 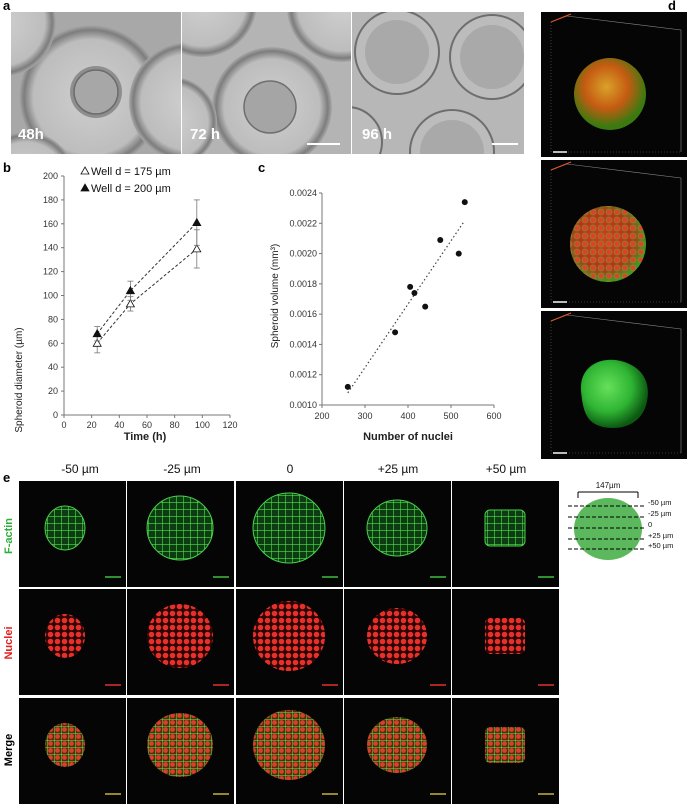 What do you see at coordinates (9, 750) in the screenshot?
I see `row-label-merge: Merge` at bounding box center [9, 750].